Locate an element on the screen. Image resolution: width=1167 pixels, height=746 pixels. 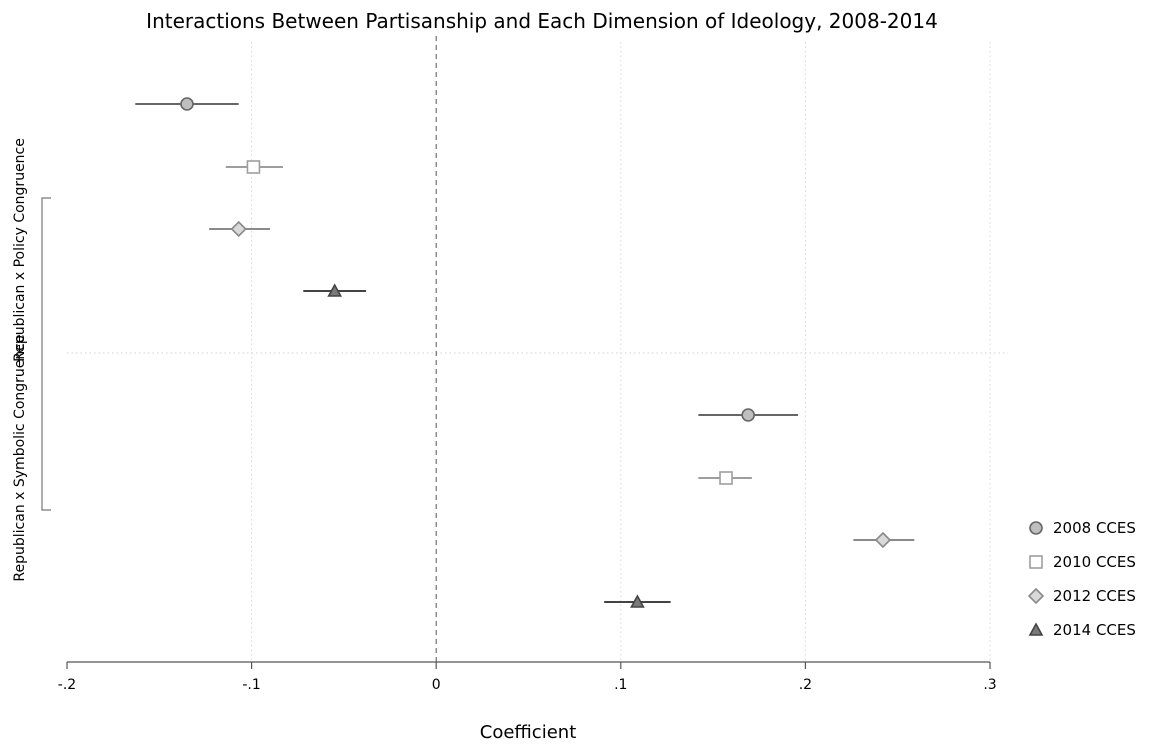
legend-label: 2008 CCES is located at coordinates (1094, 528).